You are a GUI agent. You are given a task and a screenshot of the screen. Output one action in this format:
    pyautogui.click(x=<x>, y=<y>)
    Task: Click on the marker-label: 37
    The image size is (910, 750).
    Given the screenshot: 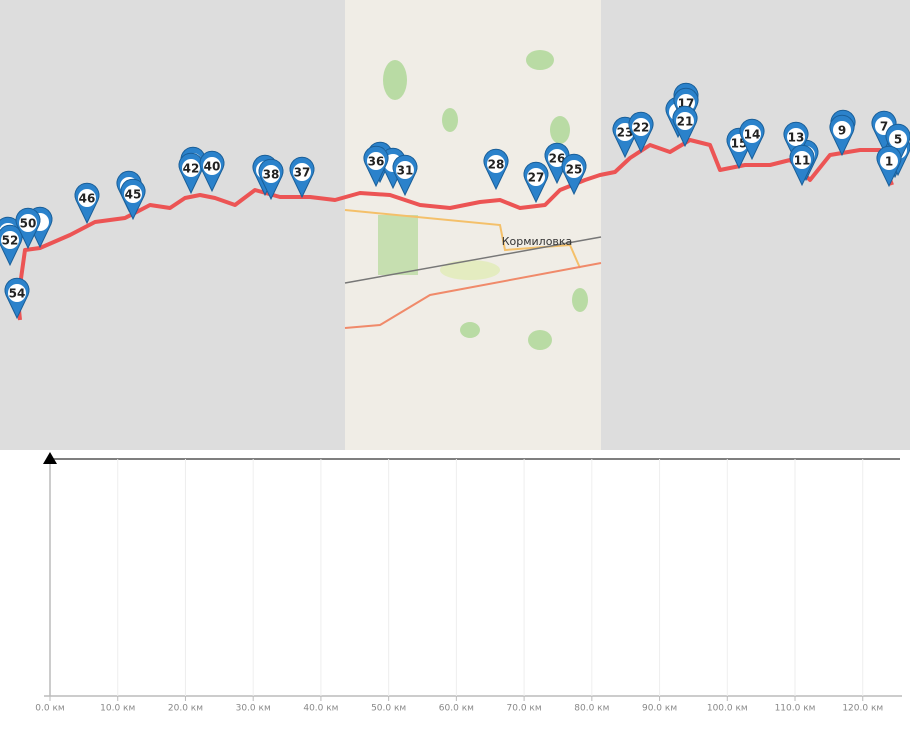 What is the action you would take?
    pyautogui.click(x=302, y=173)
    